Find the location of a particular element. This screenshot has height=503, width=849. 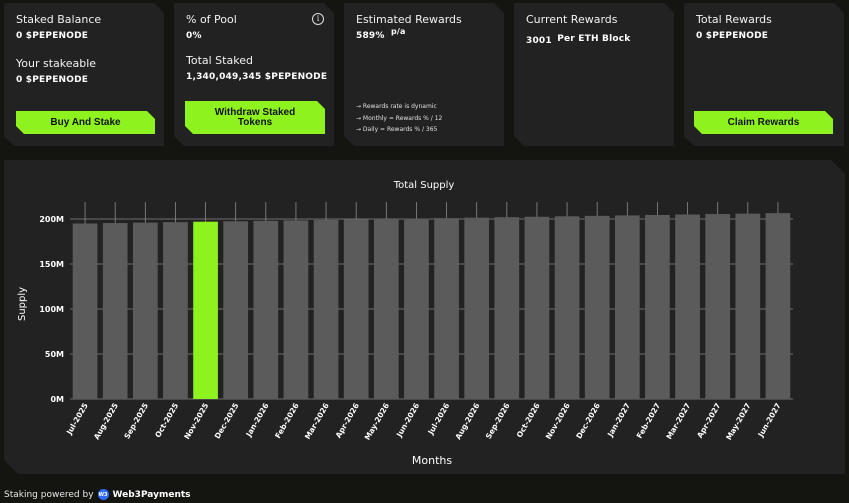

x-tick-label: Jan-2027 is located at coordinates (618, 421).